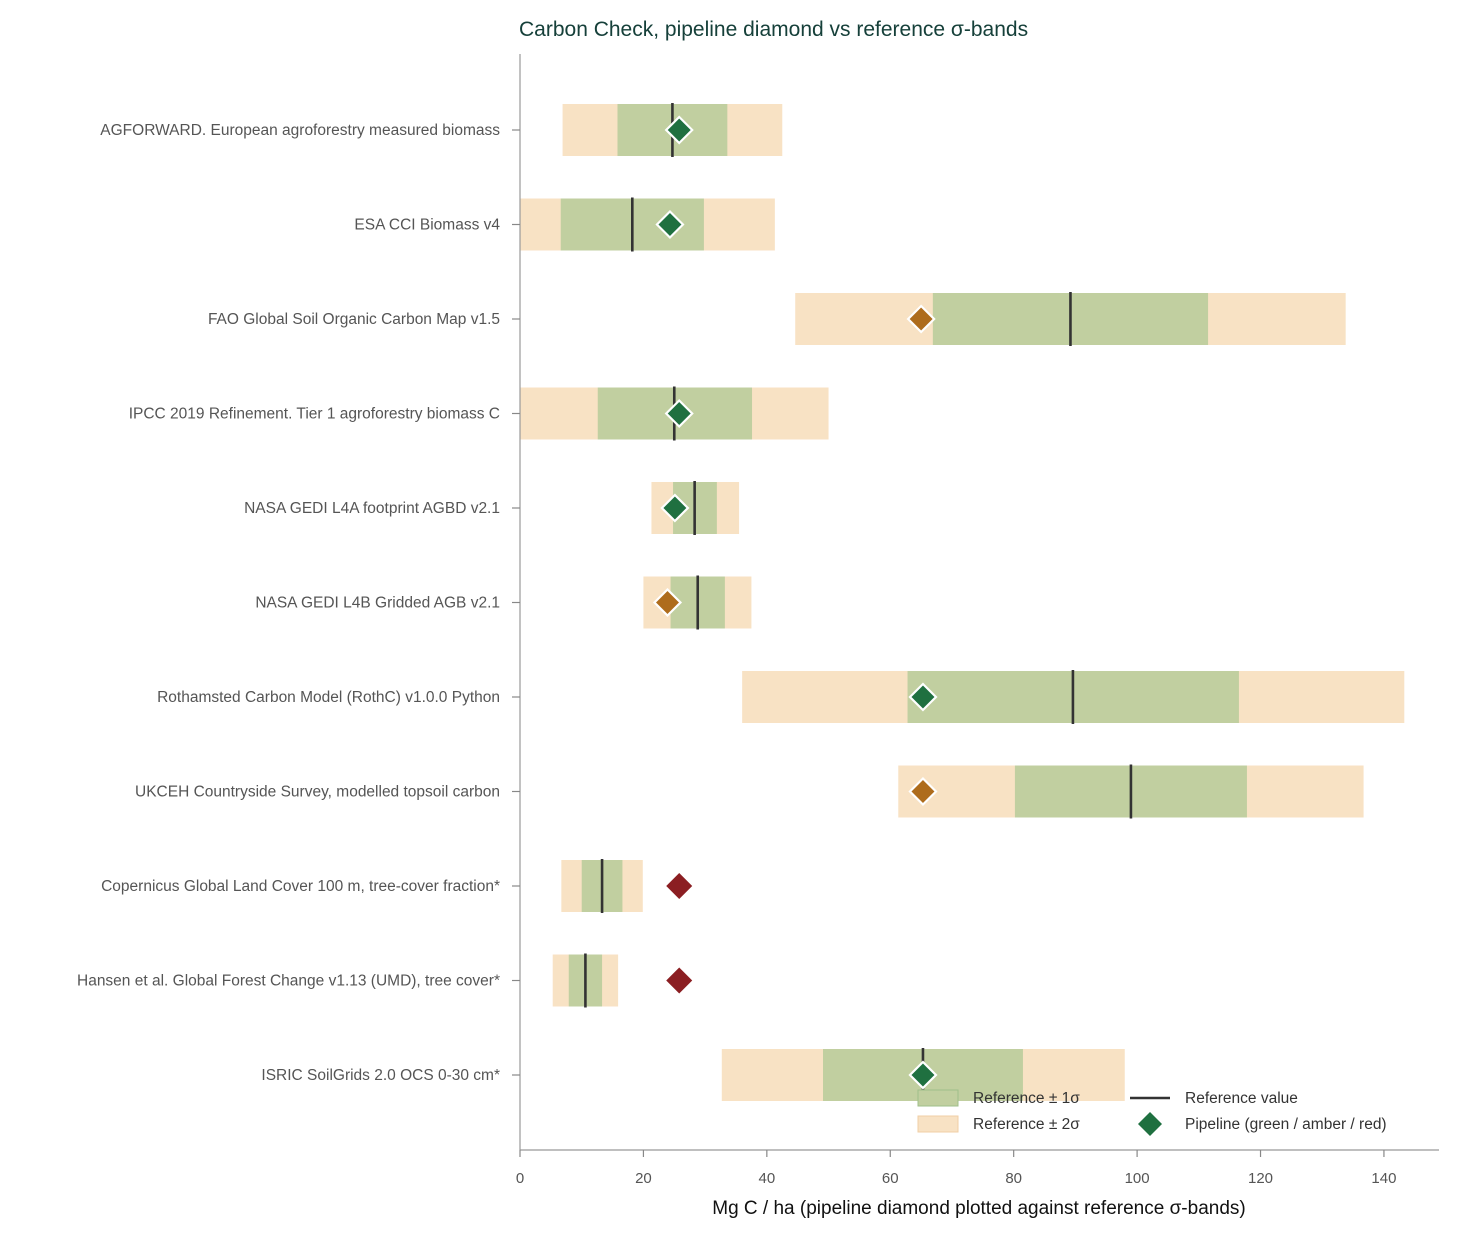 Image resolution: width=1458 pixels, height=1238 pixels. Describe the element at coordinates (938, 1098) in the screenshot. I see `legend-swatch-1sigma` at that location.